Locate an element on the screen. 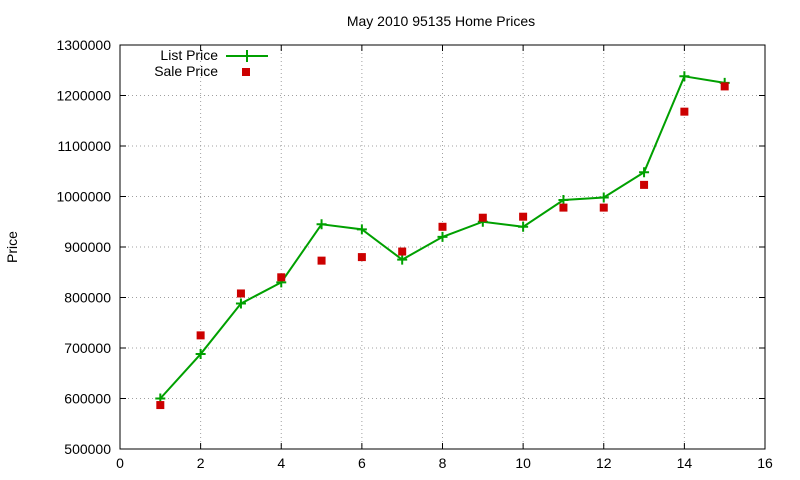 The image size is (800, 480). legend-label-sale-price: Sale Price is located at coordinates (186, 71).